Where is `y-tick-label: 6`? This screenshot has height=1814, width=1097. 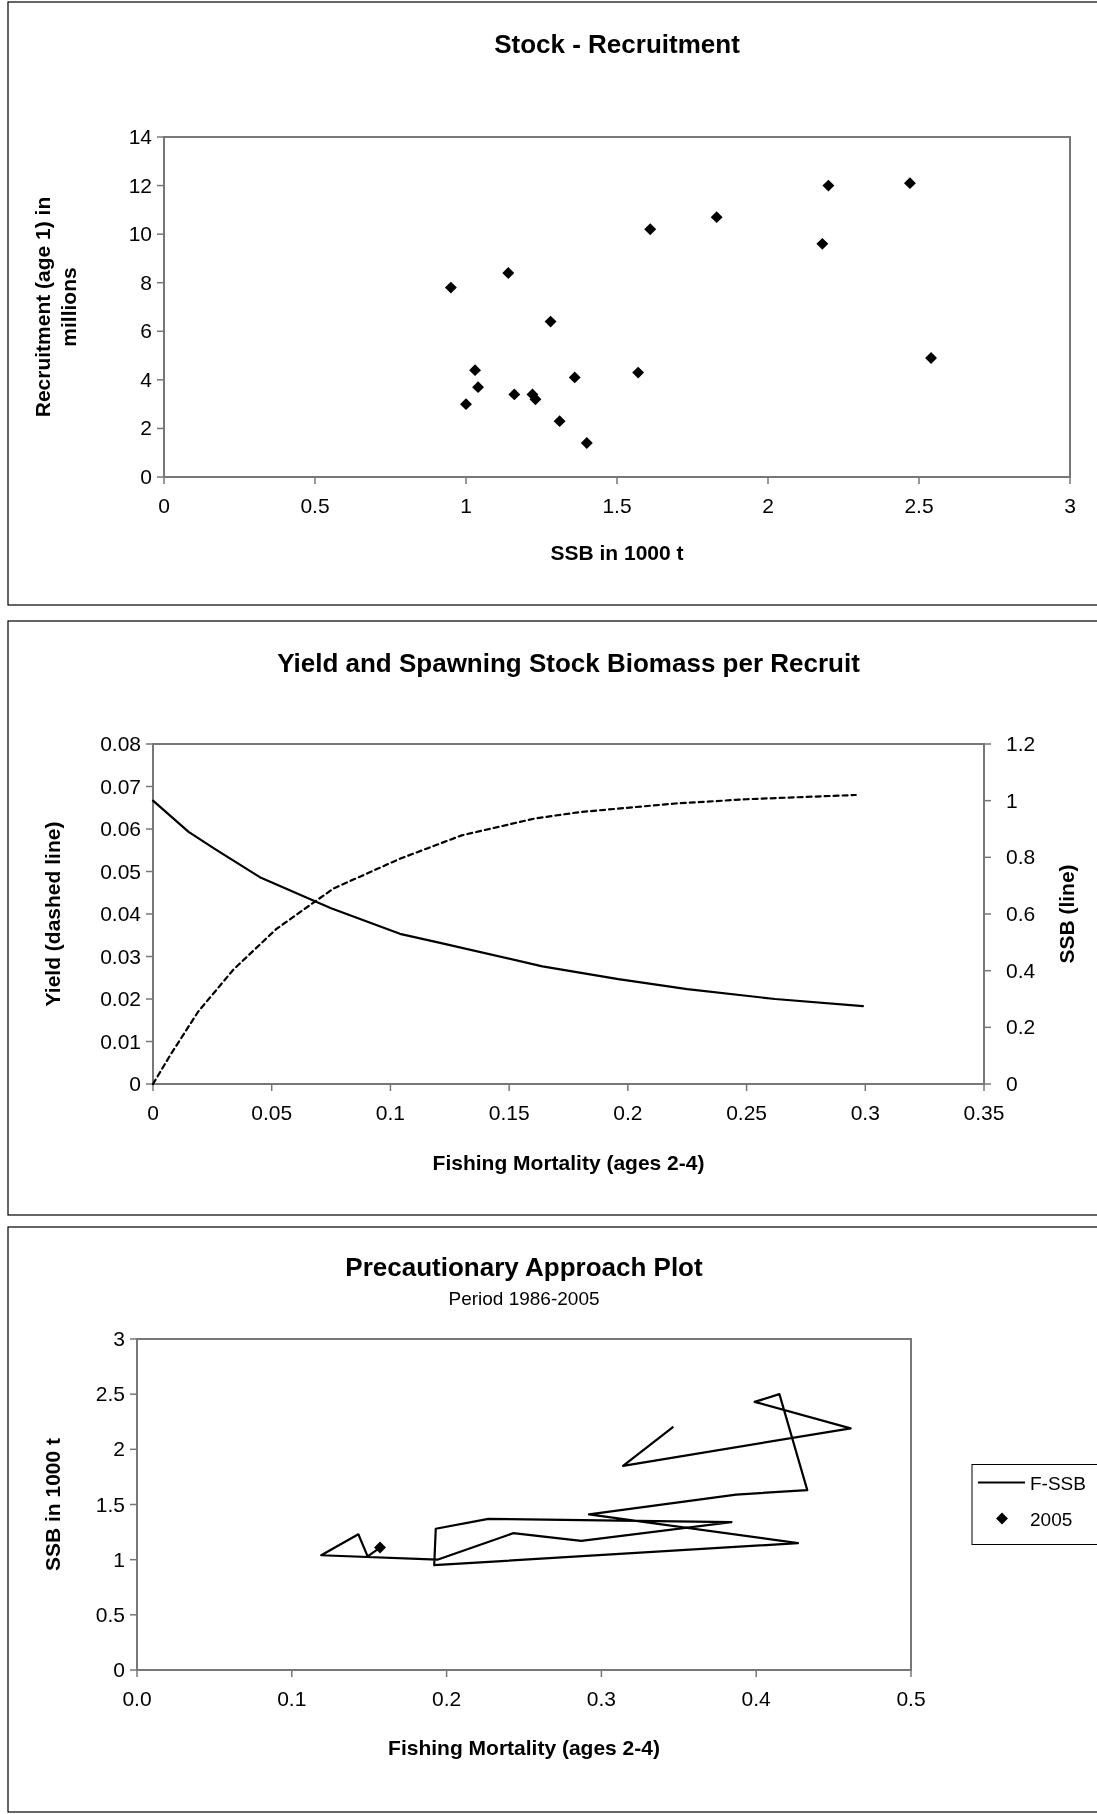 y-tick-label: 6 is located at coordinates (146, 331).